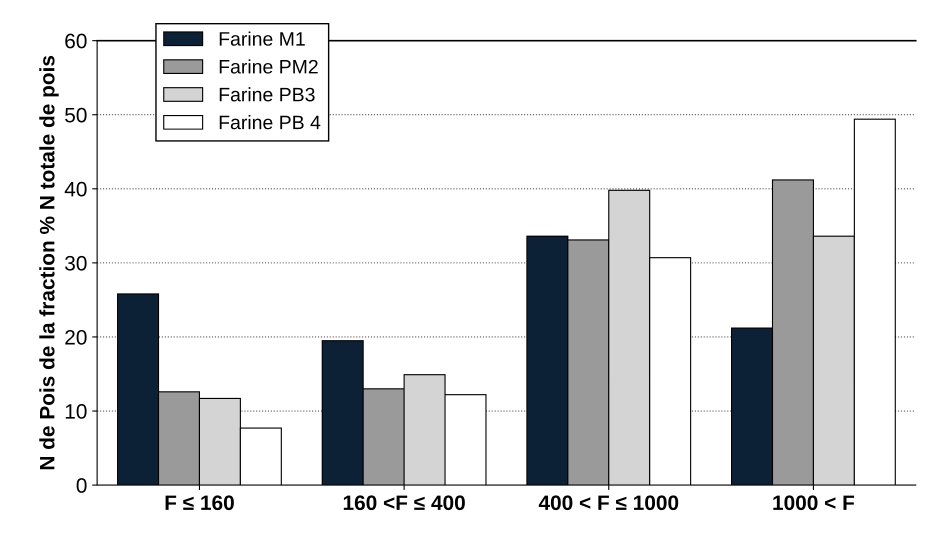  Describe the element at coordinates (404, 502) in the screenshot. I see `x-tick-label: 160 <F ≤ 400` at that location.